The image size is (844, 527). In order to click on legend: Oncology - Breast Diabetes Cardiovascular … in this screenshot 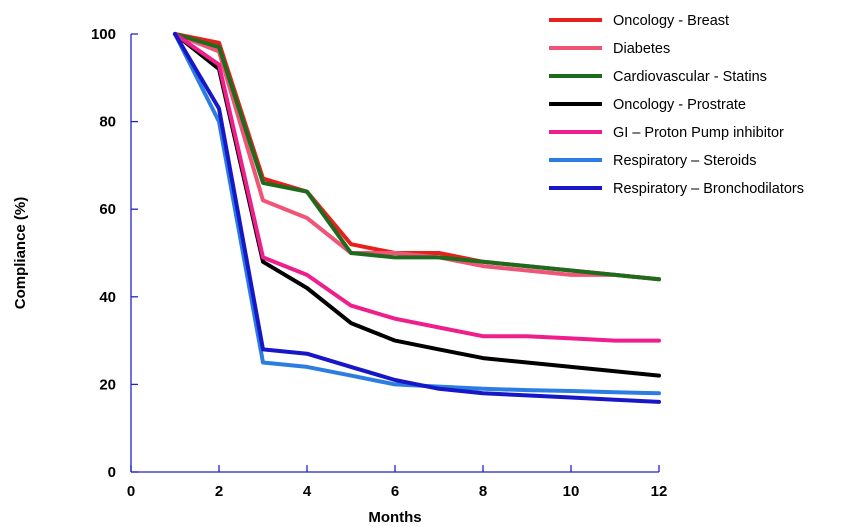, I will do `click(676, 105)`.